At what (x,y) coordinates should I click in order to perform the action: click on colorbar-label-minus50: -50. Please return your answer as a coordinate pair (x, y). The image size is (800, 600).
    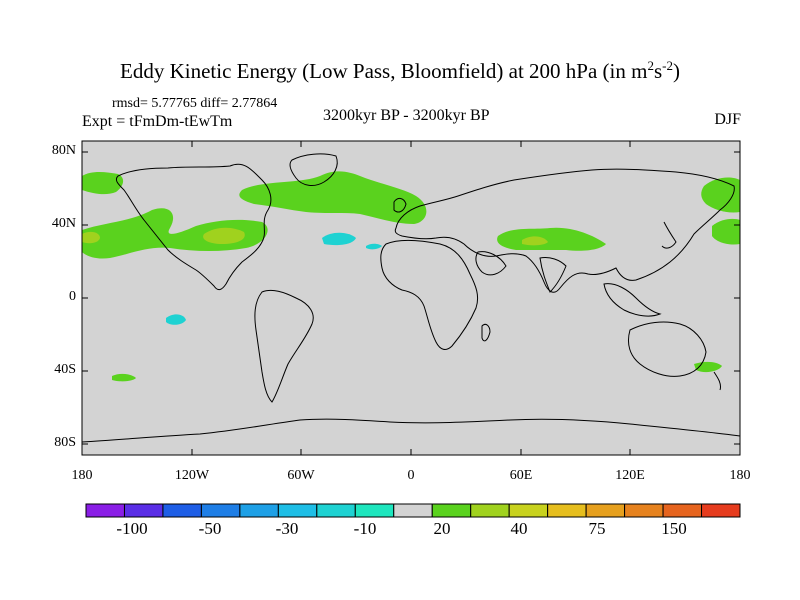
    Looking at the image, I should click on (210, 528).